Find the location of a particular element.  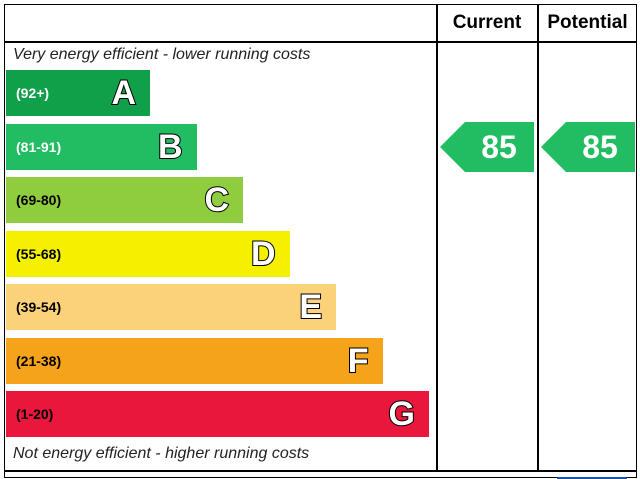

band-b: (81-91) B is located at coordinates (101, 146).